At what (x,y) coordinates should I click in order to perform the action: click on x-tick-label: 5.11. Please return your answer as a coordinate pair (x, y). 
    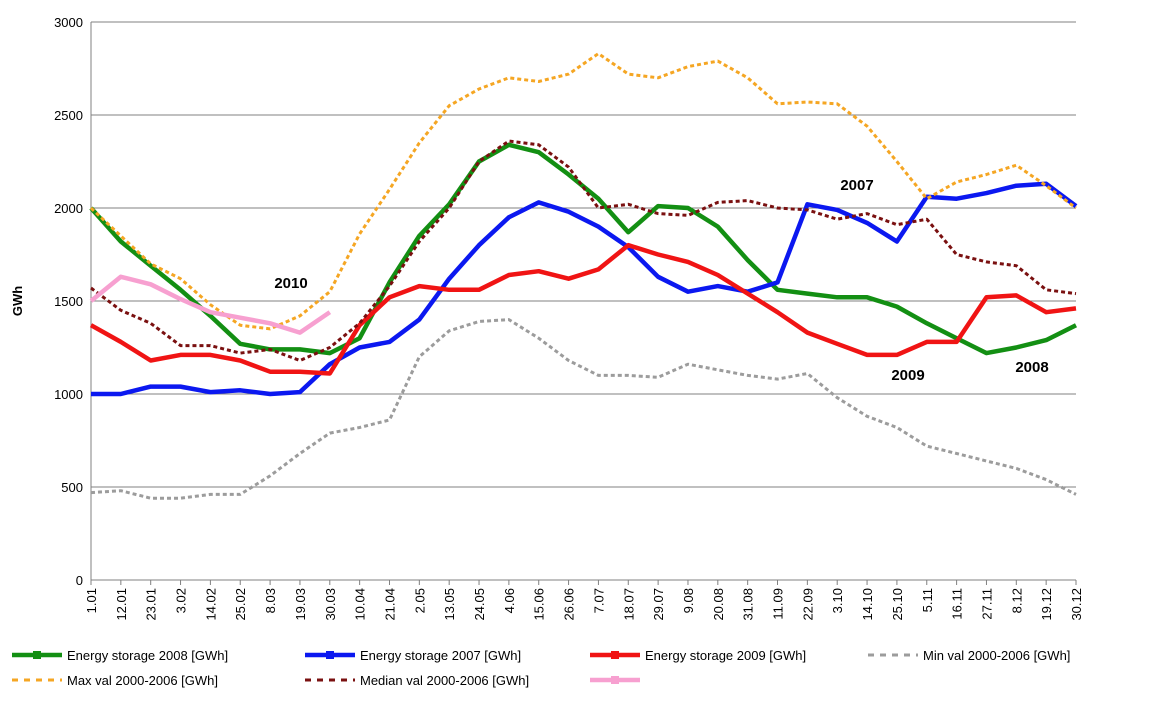
    Looking at the image, I should click on (927, 600).